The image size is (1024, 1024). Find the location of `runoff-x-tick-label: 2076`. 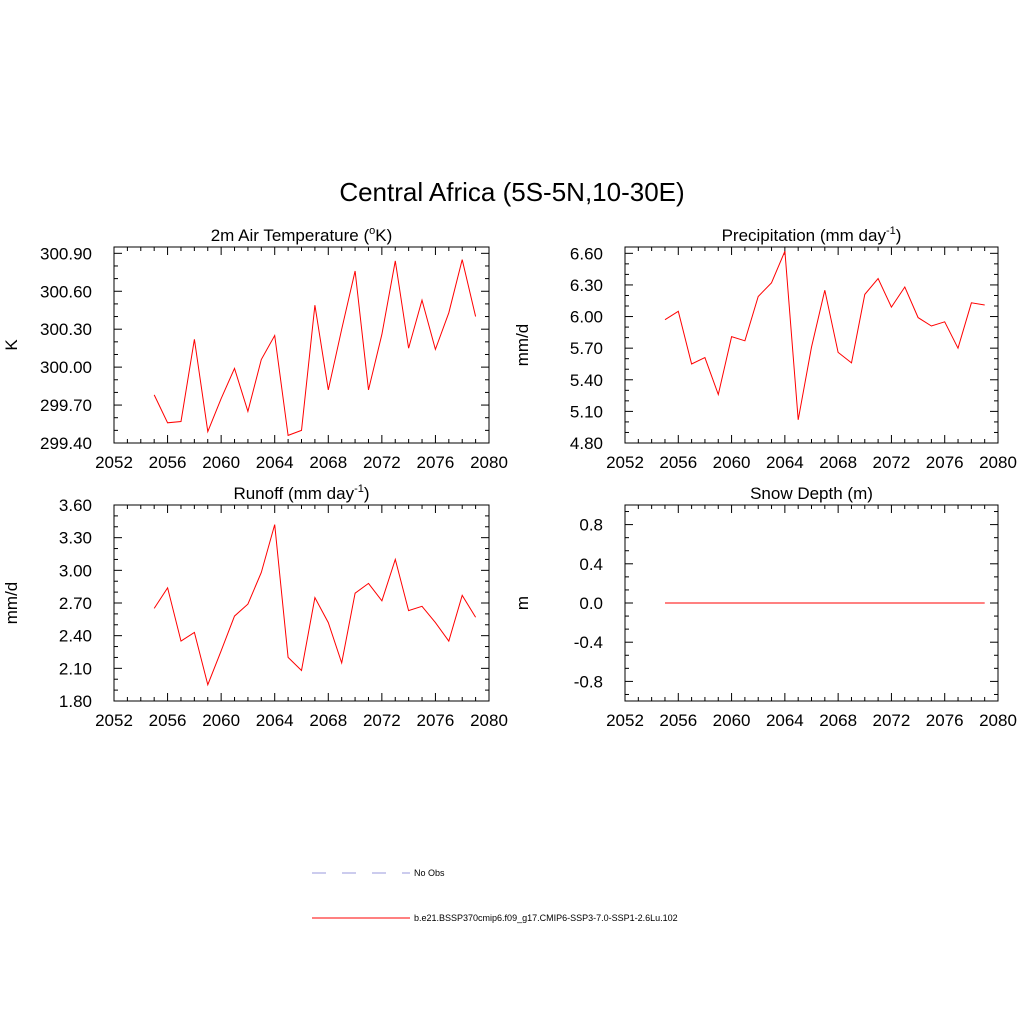

runoff-x-tick-label: 2076 is located at coordinates (436, 720).